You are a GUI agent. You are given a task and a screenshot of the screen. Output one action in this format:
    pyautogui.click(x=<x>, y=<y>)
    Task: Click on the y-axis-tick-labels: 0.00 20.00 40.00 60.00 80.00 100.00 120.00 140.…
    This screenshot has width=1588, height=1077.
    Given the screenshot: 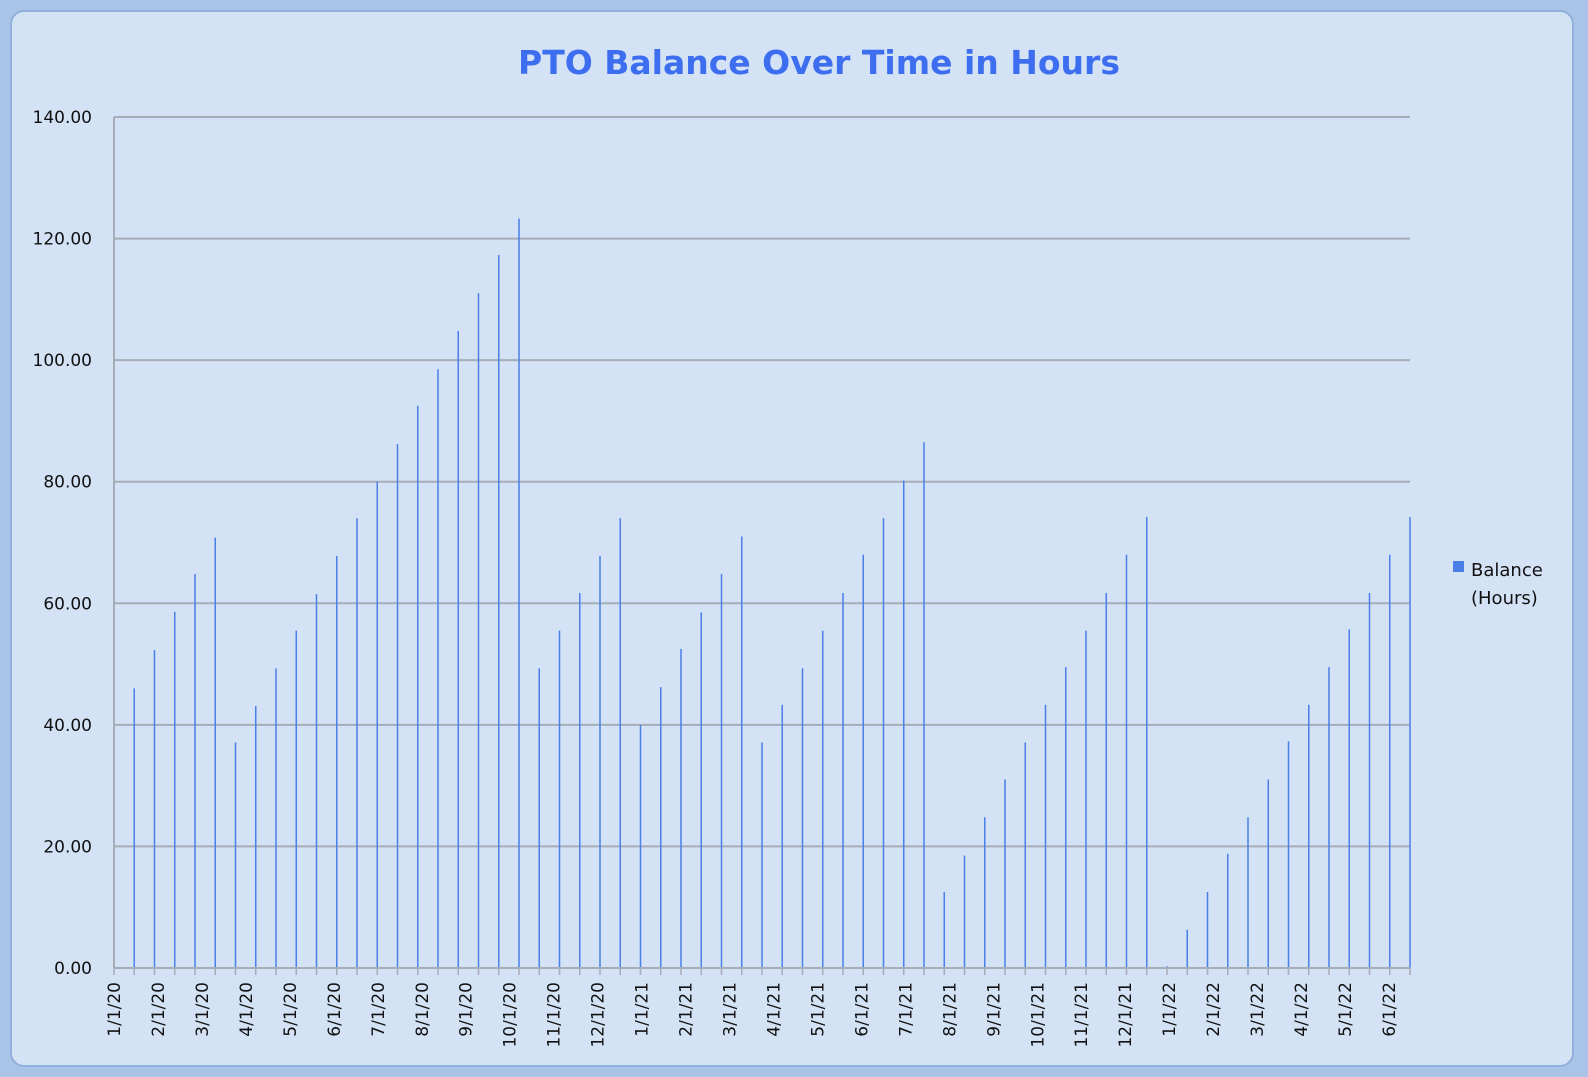 What is the action you would take?
    pyautogui.click(x=62, y=543)
    